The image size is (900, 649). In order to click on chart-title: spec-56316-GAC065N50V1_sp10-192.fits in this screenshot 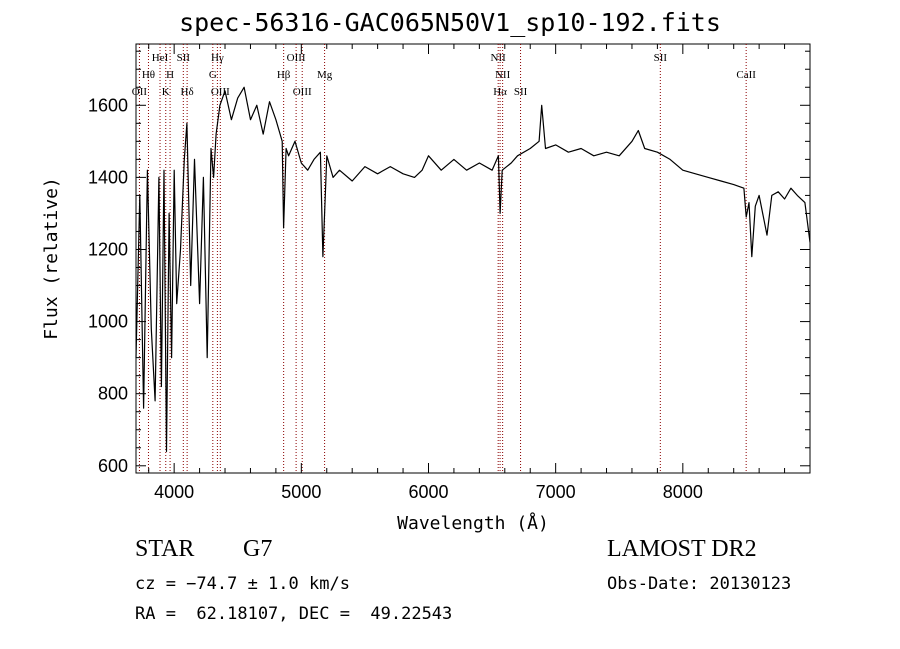, I will do `click(450, 22)`.